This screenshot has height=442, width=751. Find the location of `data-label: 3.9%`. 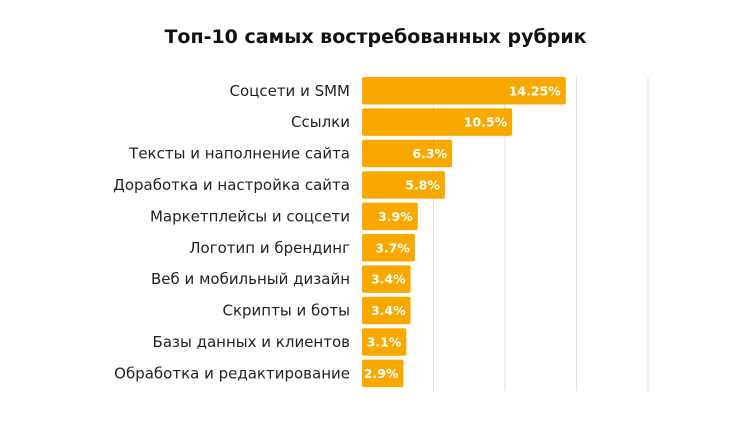

data-label: 3.9% is located at coordinates (395, 216).